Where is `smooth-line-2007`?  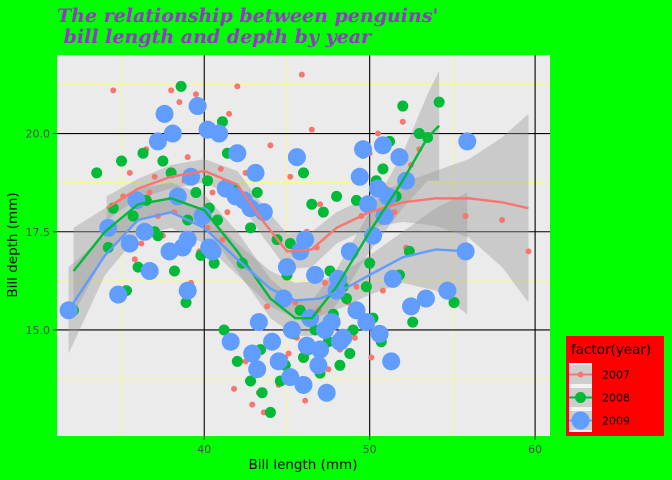
smooth-line-2007 is located at coordinates (317, 211).